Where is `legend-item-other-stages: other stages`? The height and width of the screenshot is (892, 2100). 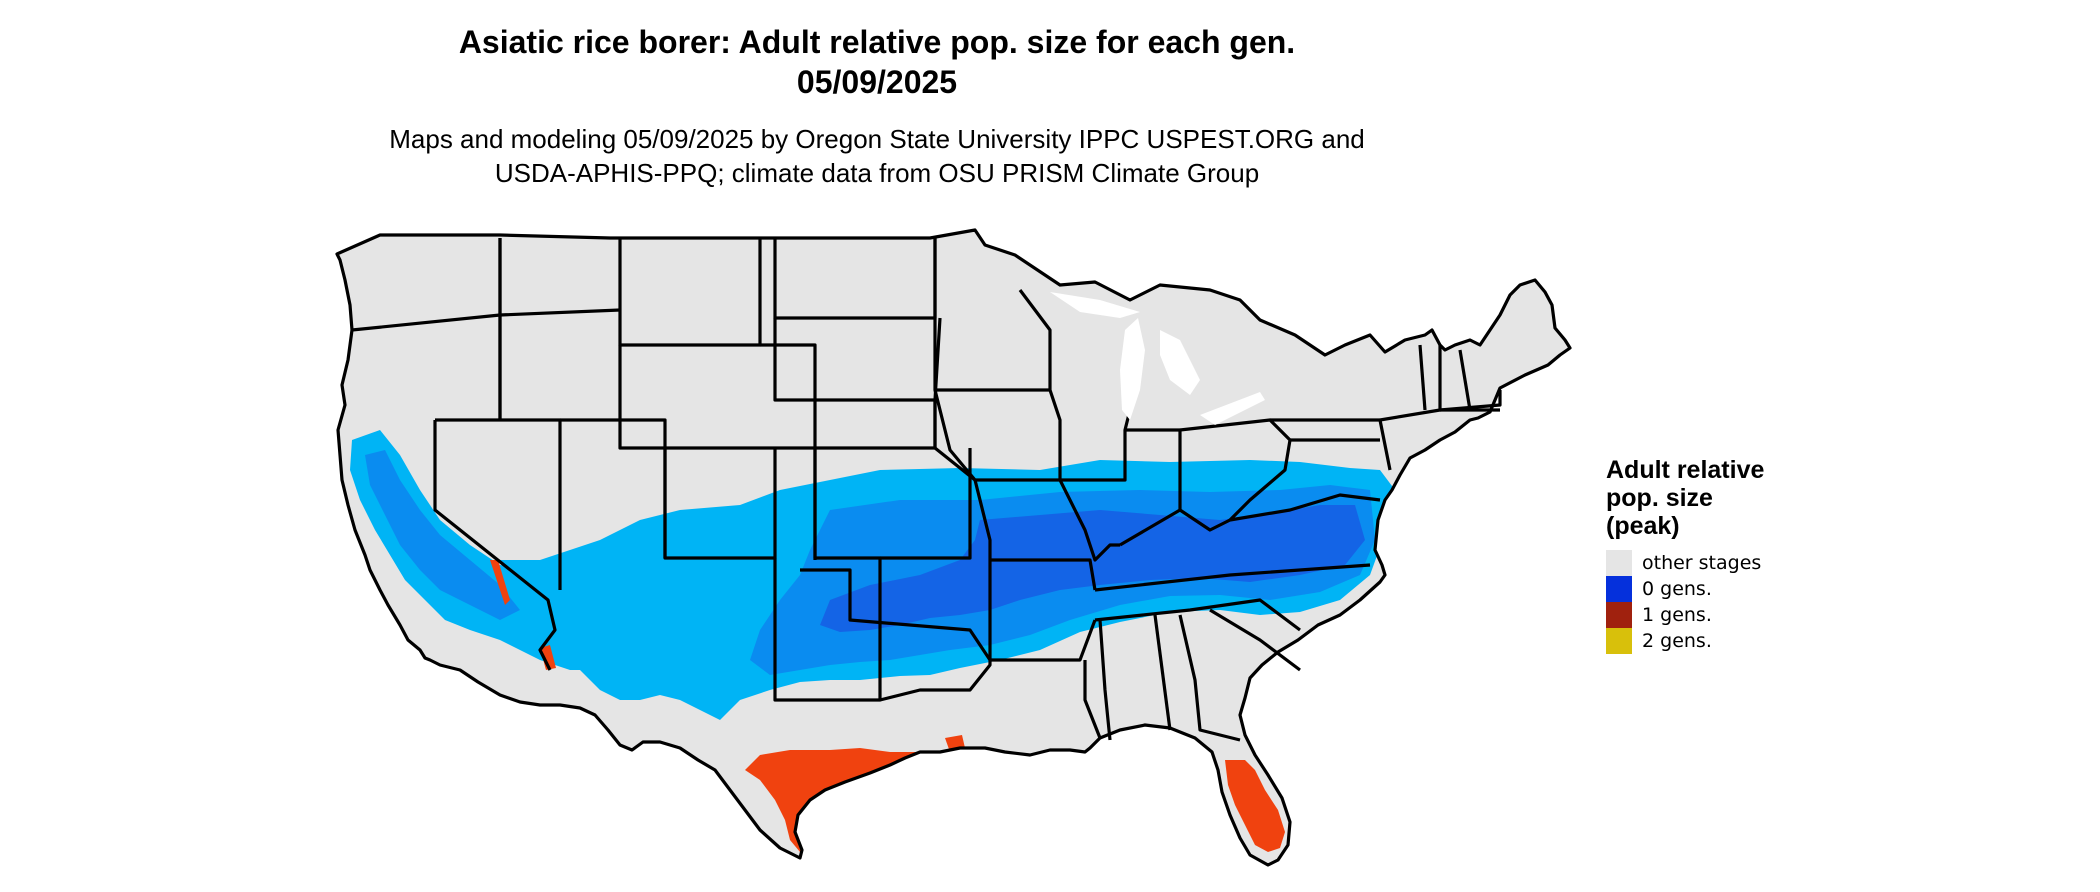 legend-item-other-stages: other stages is located at coordinates (1726, 563).